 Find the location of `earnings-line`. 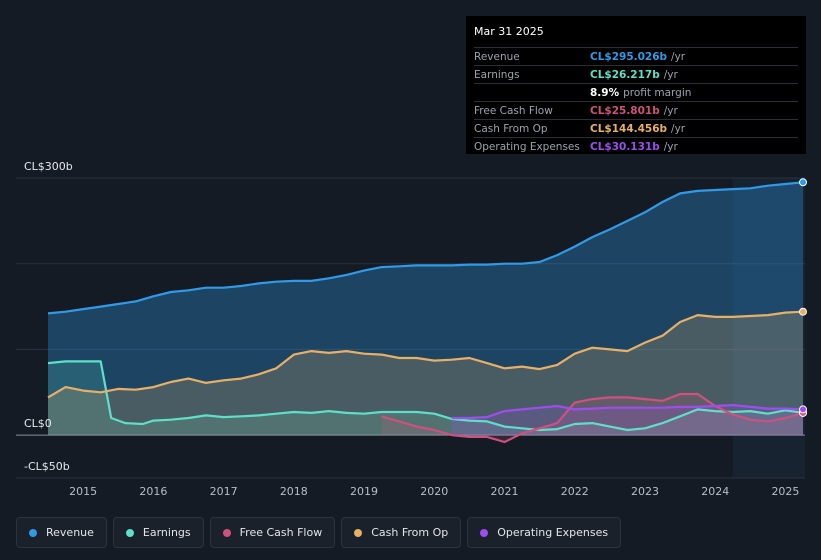

earnings-line is located at coordinates (425, 396).